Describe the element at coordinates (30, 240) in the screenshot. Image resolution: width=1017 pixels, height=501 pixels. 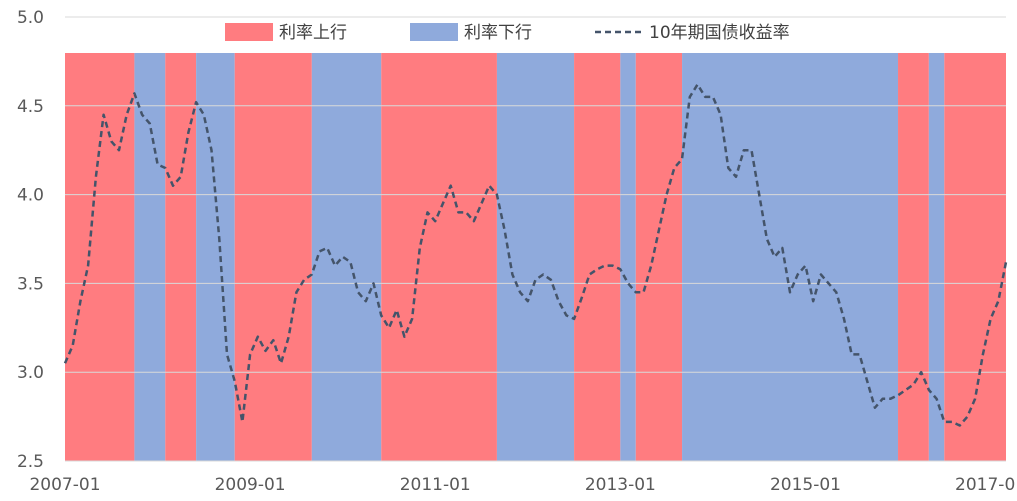
I see `y-axis-ticks: 2.5 3.0 3.5 4.0 4.5 5.0` at that location.